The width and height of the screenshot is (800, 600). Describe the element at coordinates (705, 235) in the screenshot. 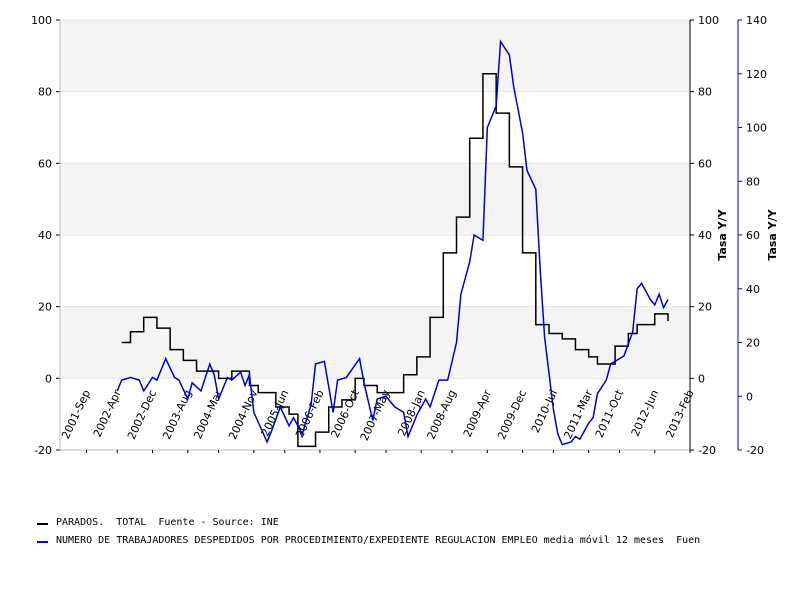

I see `y2-tick-label: 40` at that location.